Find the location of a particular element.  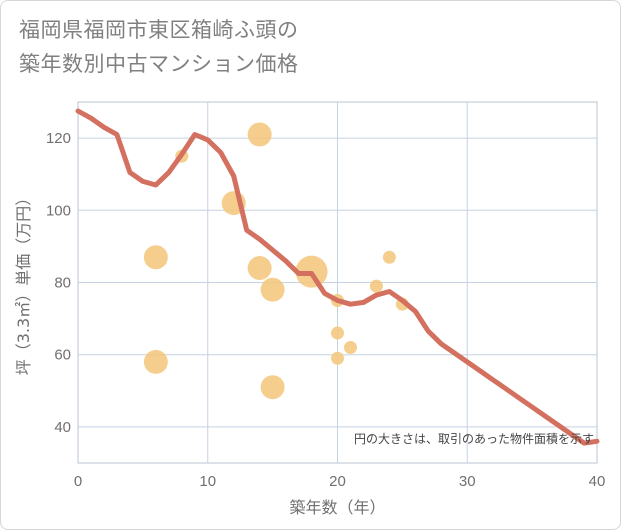

y-tick-label: 120 is located at coordinates (58, 138).